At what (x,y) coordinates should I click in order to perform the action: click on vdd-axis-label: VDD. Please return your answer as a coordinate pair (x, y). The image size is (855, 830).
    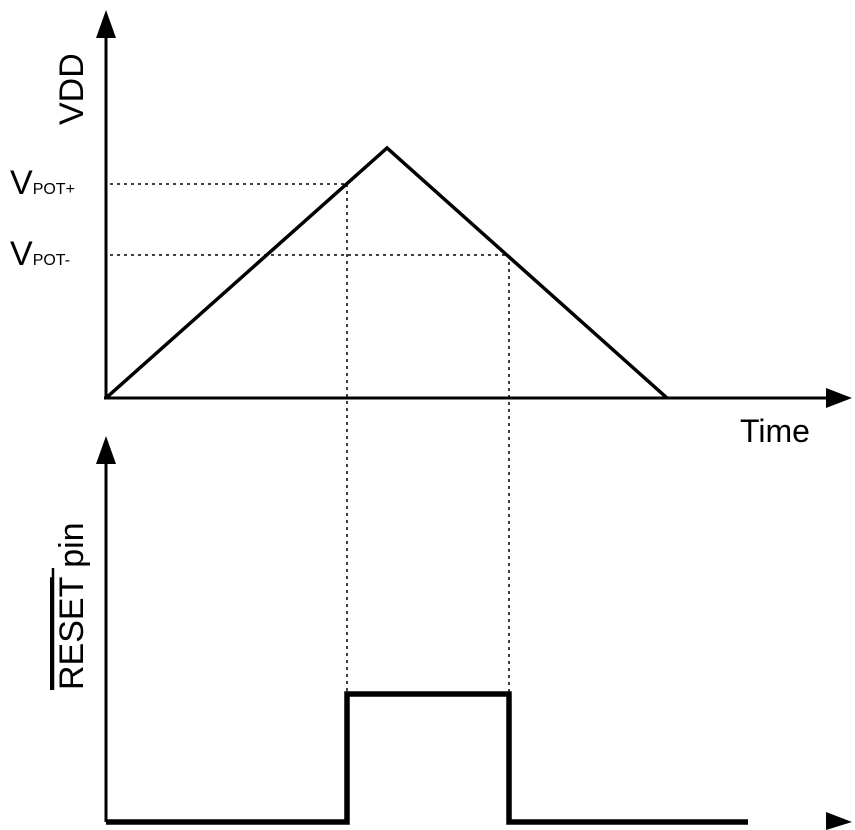
    Looking at the image, I should click on (72, 89).